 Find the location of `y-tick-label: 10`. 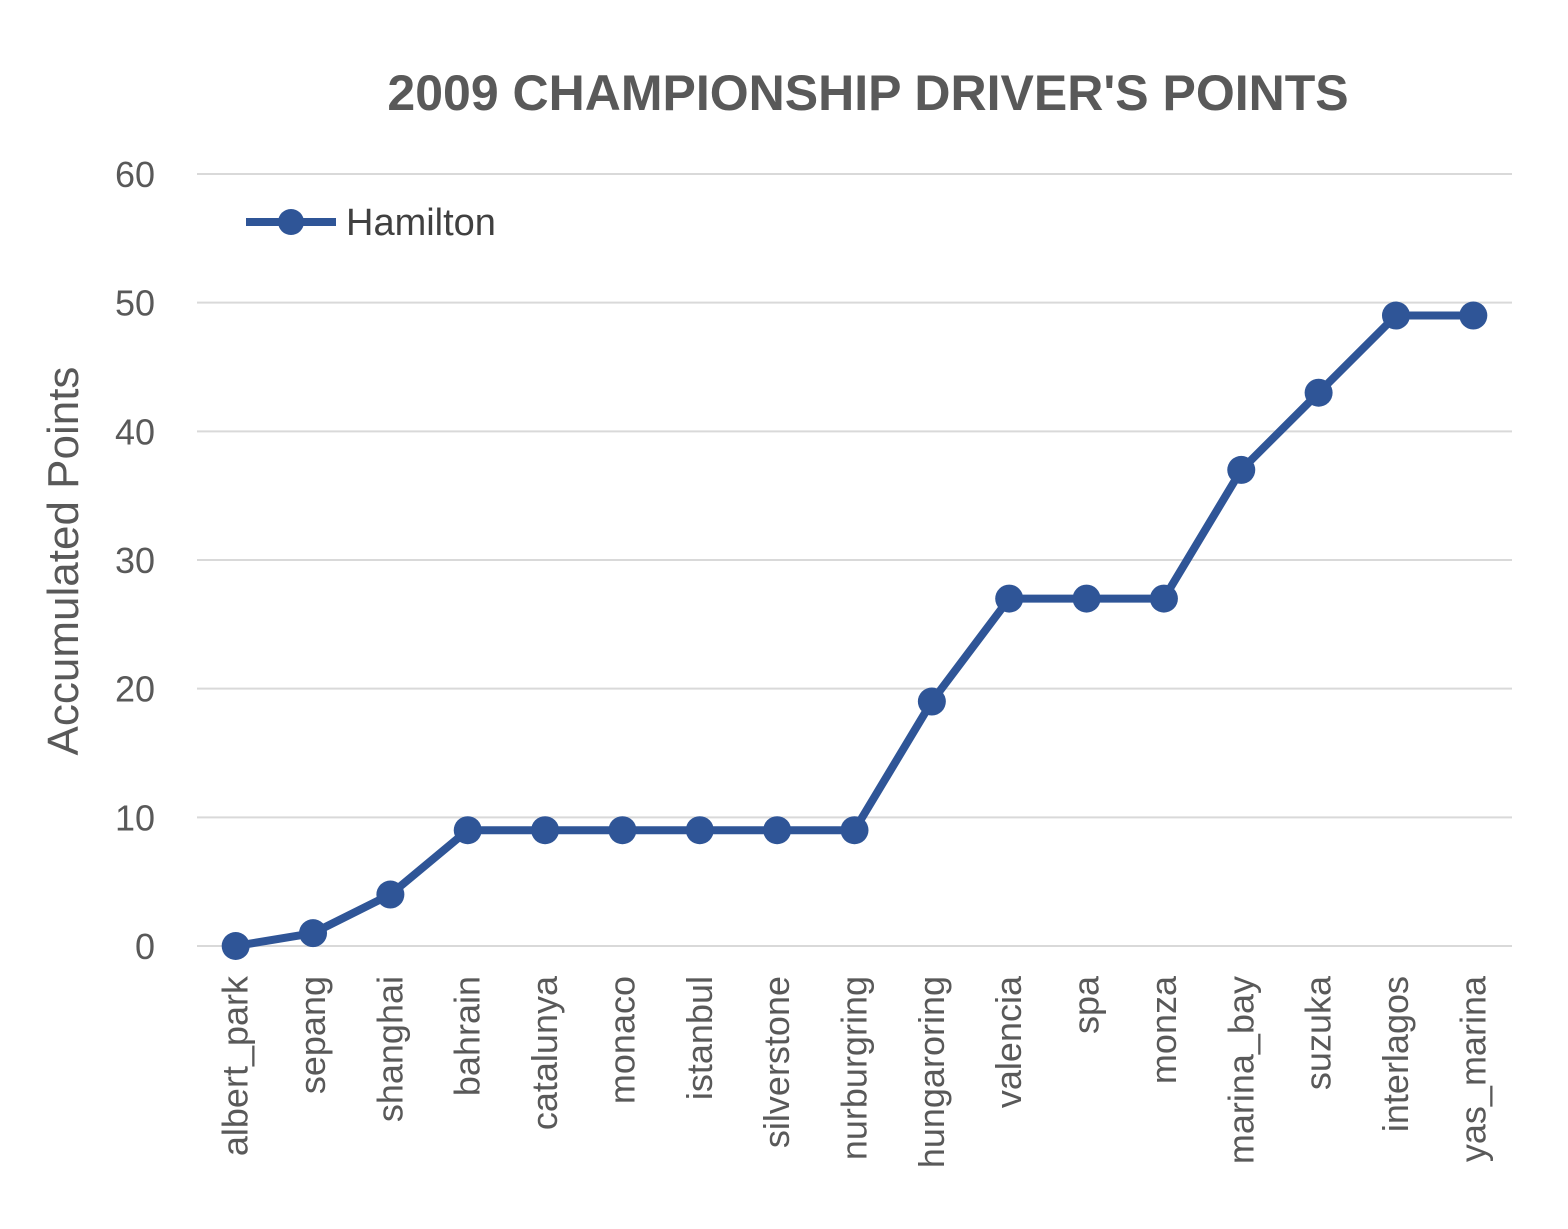

y-tick-label: 10 is located at coordinates (135, 817).